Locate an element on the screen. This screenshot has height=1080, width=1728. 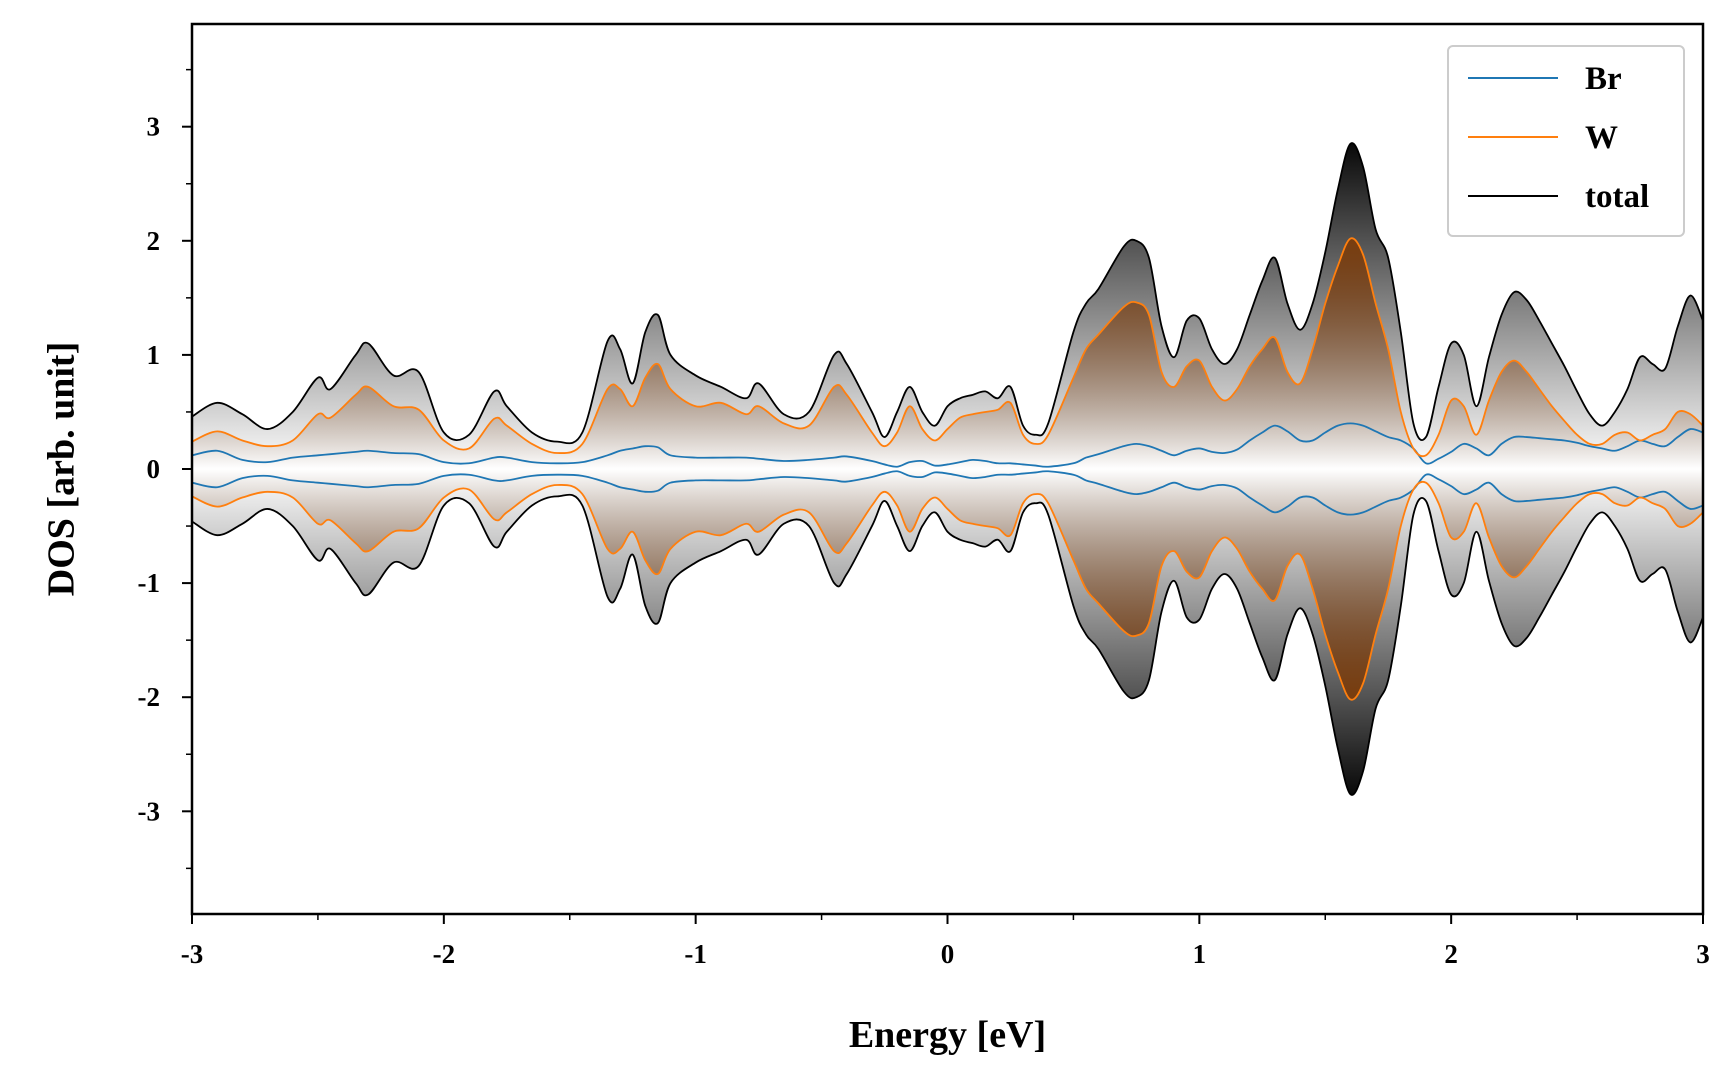
line-br-up is located at coordinates (947, 445).